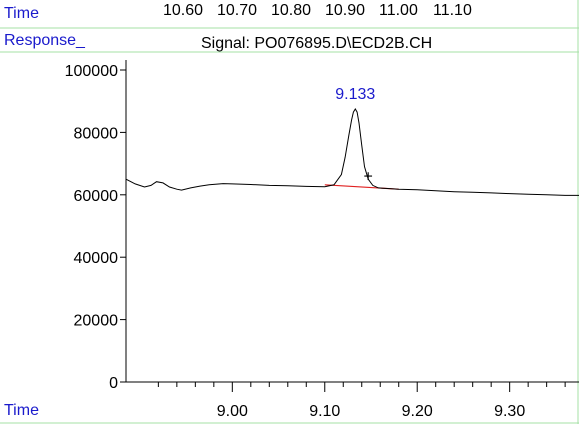 The height and width of the screenshot is (424, 579). Describe the element at coordinates (21, 410) in the screenshot. I see `time-label-bottom: Time` at that location.